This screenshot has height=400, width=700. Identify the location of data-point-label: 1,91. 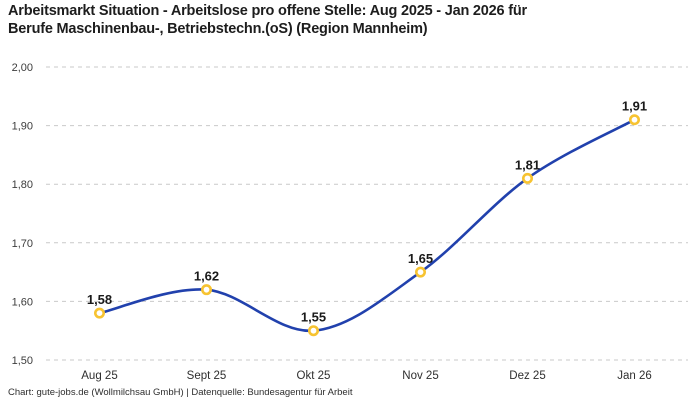
(634, 106).